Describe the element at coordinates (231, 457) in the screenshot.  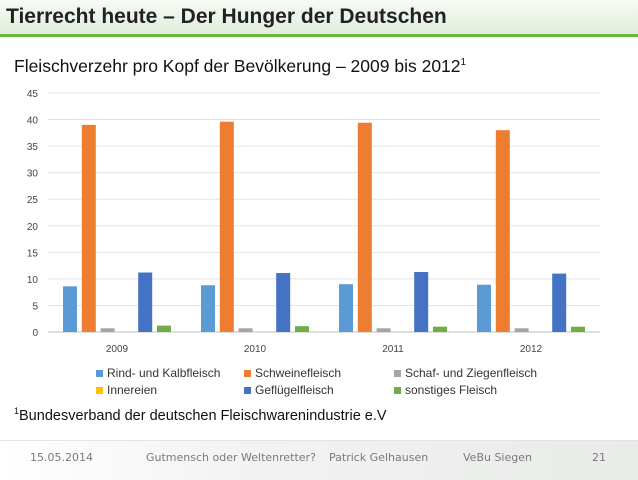
I see `footer-talk-title: Gutmensch oder Weltenretter?` at that location.